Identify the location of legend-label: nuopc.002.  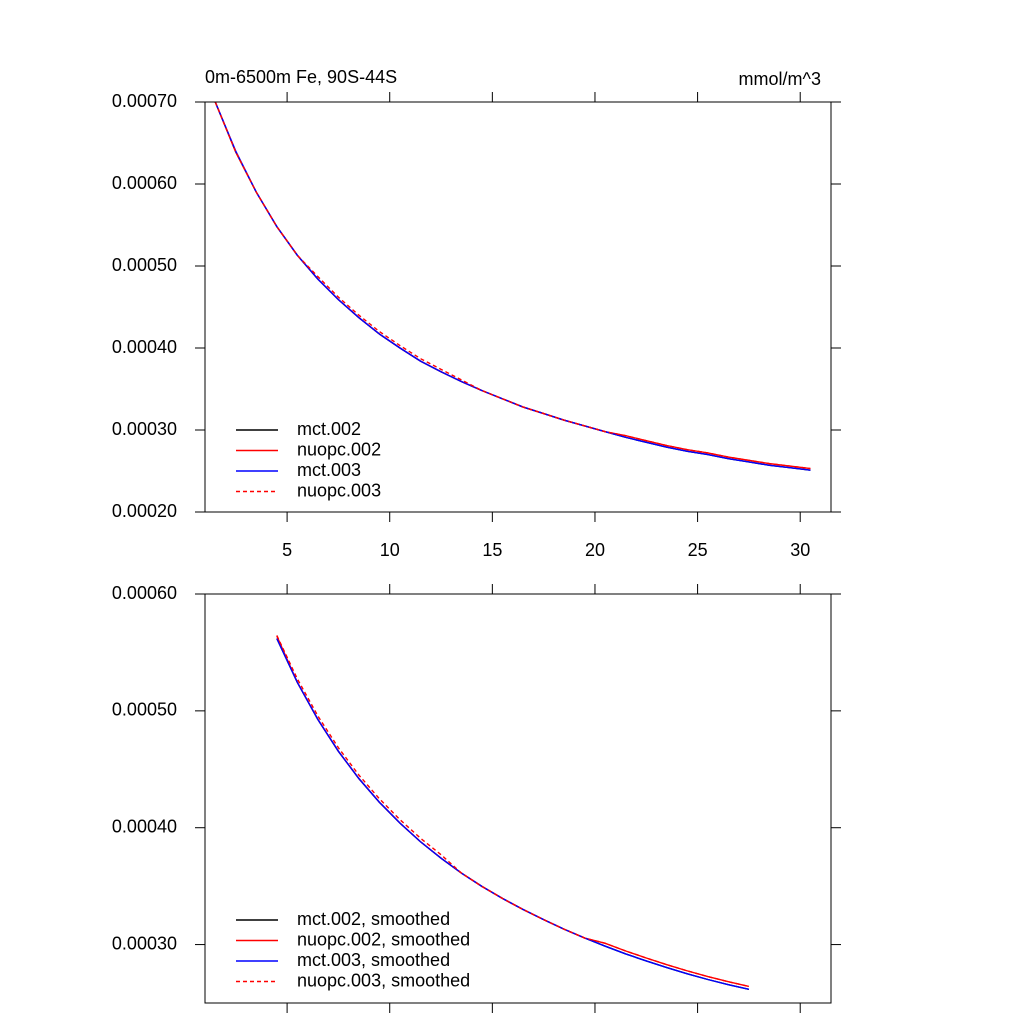
(339, 449).